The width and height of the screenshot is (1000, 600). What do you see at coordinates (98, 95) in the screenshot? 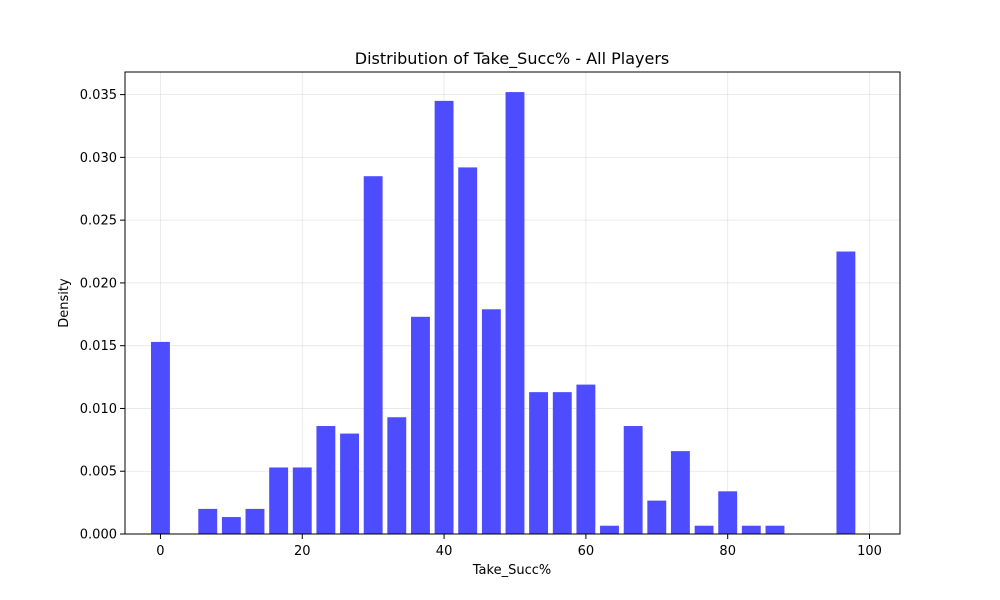
I see `y-tick-label: 0.035` at bounding box center [98, 95].